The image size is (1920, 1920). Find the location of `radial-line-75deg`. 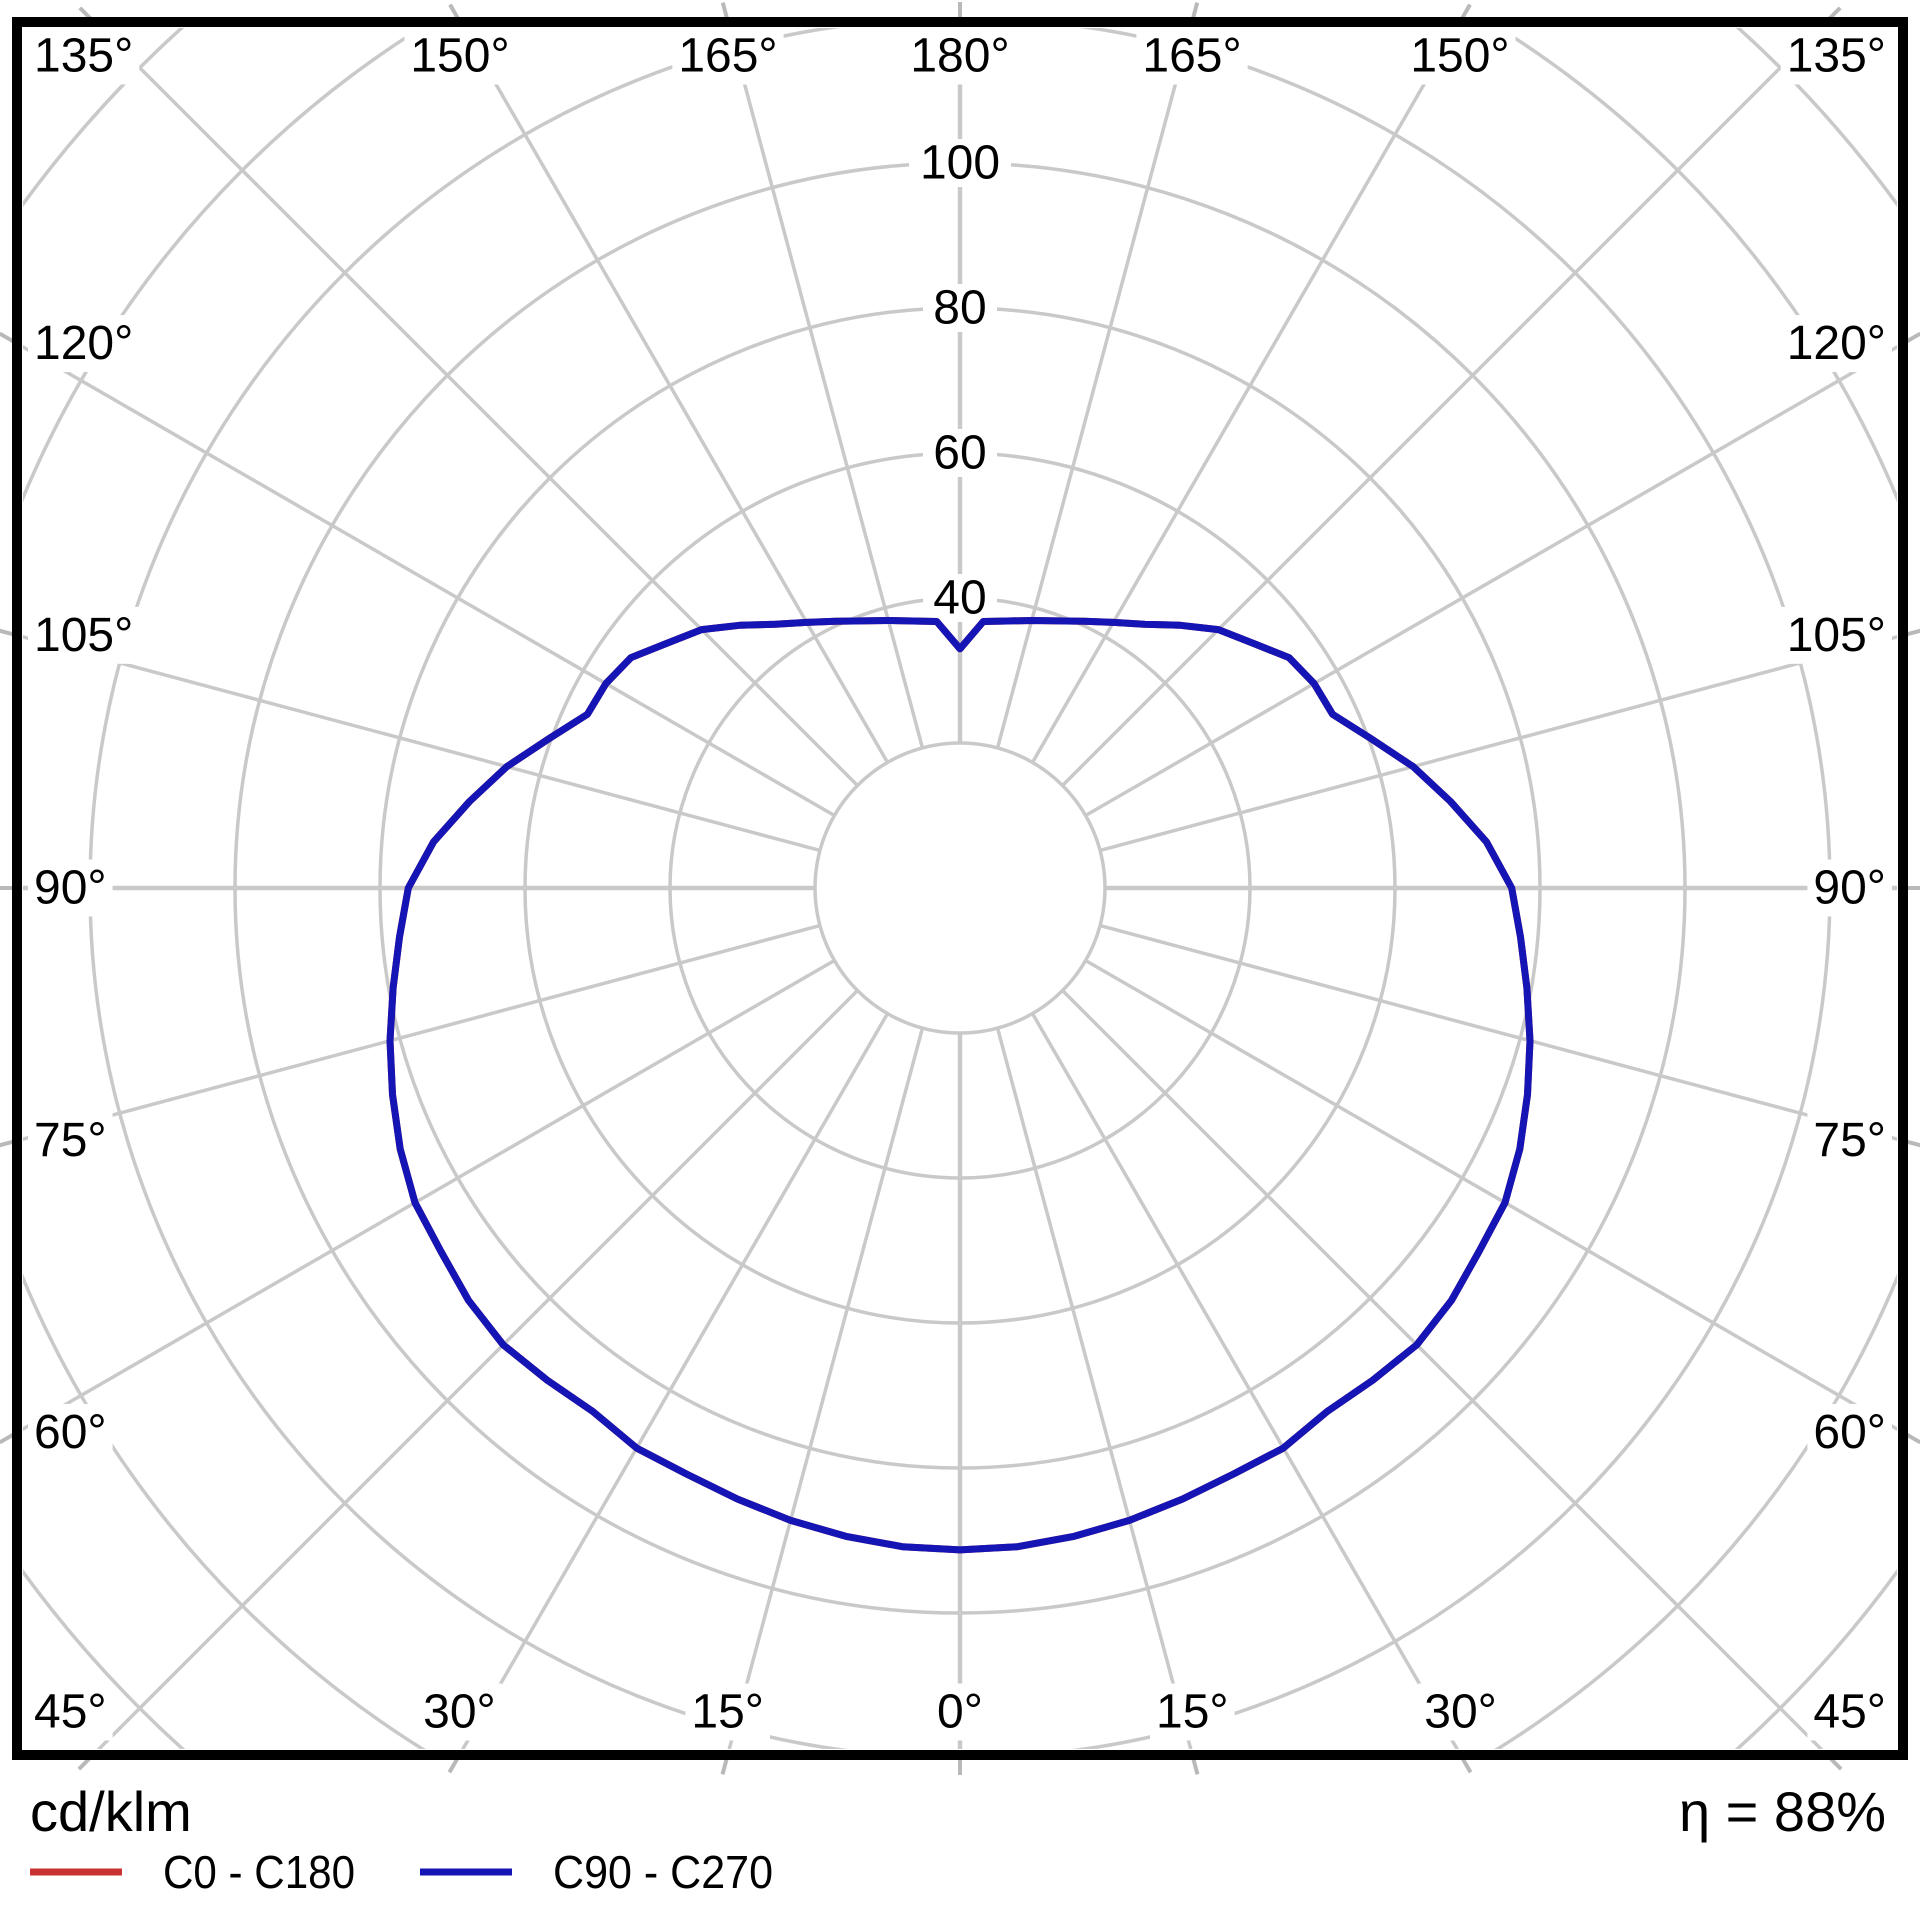

radial-line-75deg is located at coordinates (1498, 1032).